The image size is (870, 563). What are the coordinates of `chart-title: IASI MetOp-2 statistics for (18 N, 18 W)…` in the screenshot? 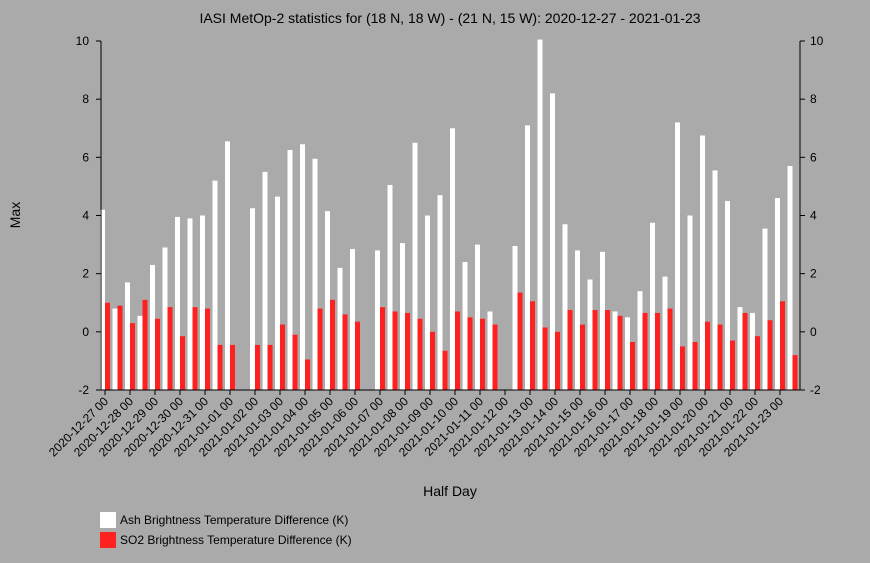 It's located at (449, 18).